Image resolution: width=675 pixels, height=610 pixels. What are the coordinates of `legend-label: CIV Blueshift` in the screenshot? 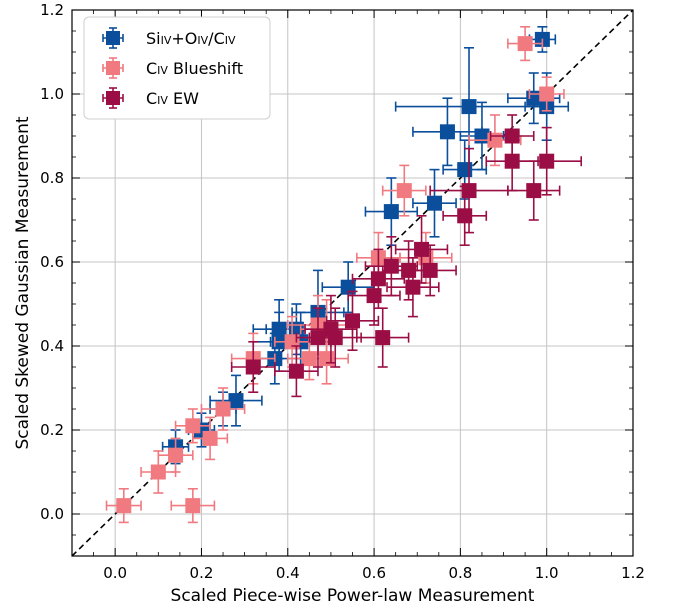 It's located at (194, 68).